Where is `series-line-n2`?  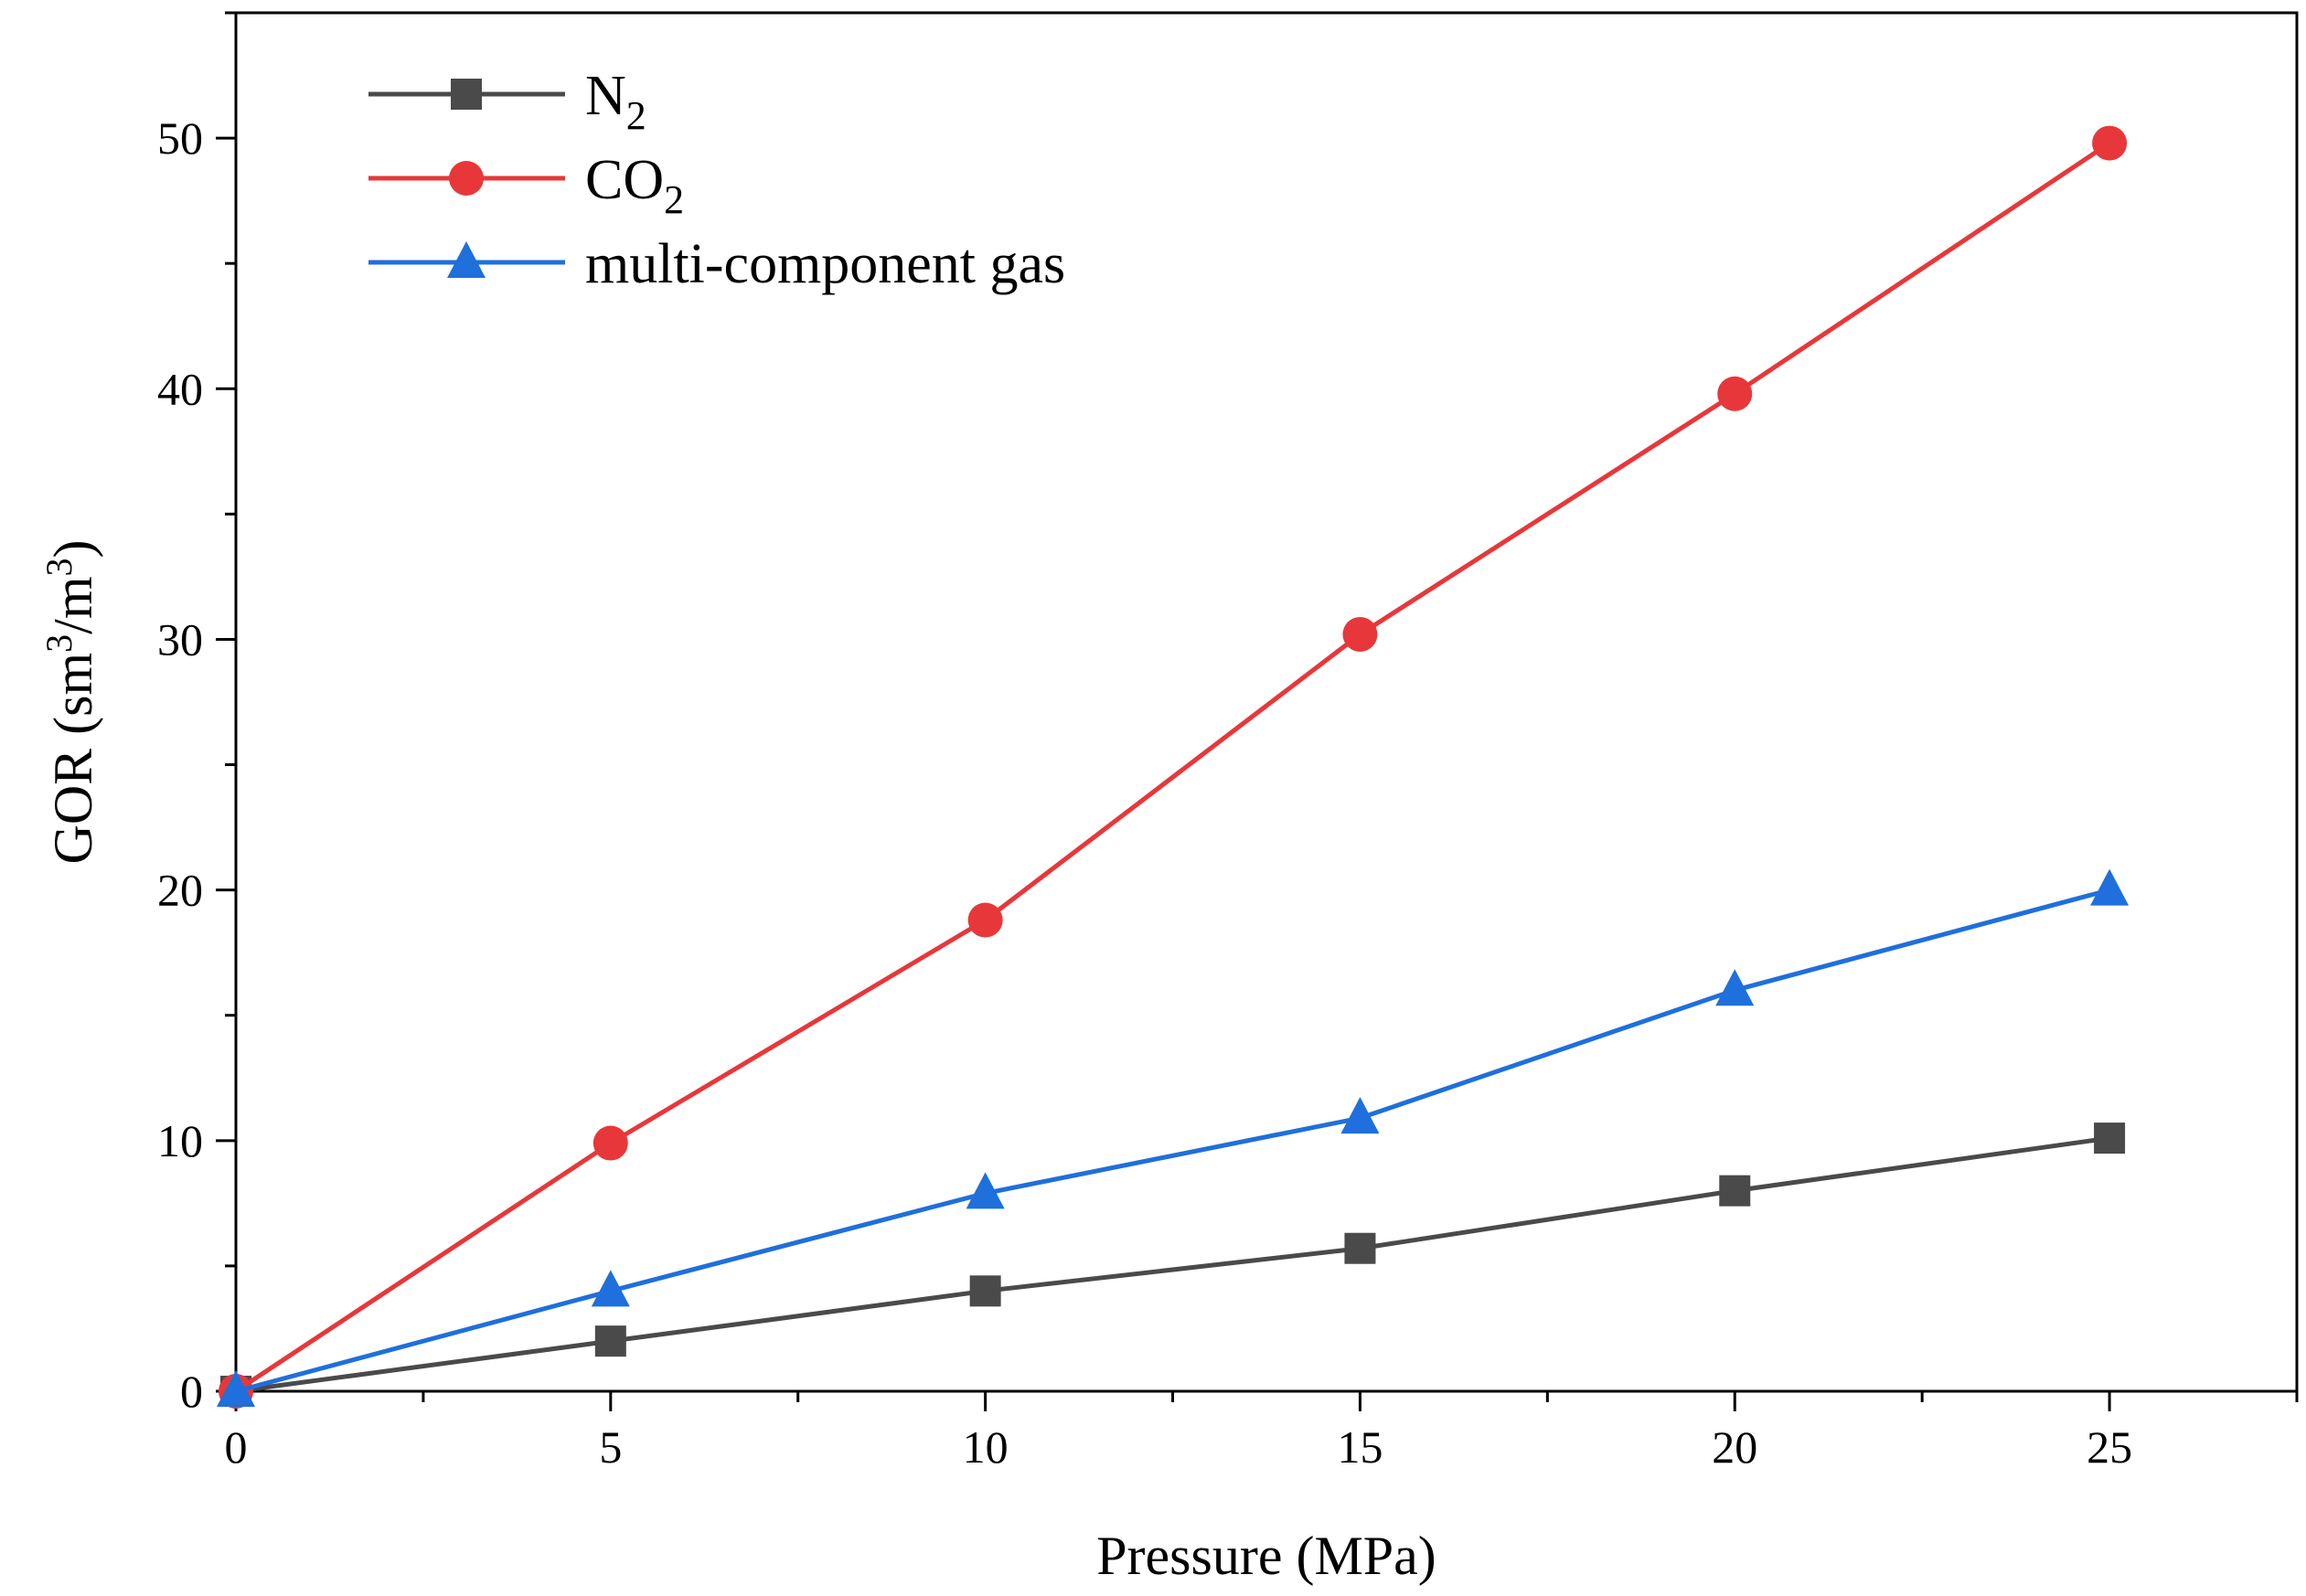
series-line-n2 is located at coordinates (1172, 1264).